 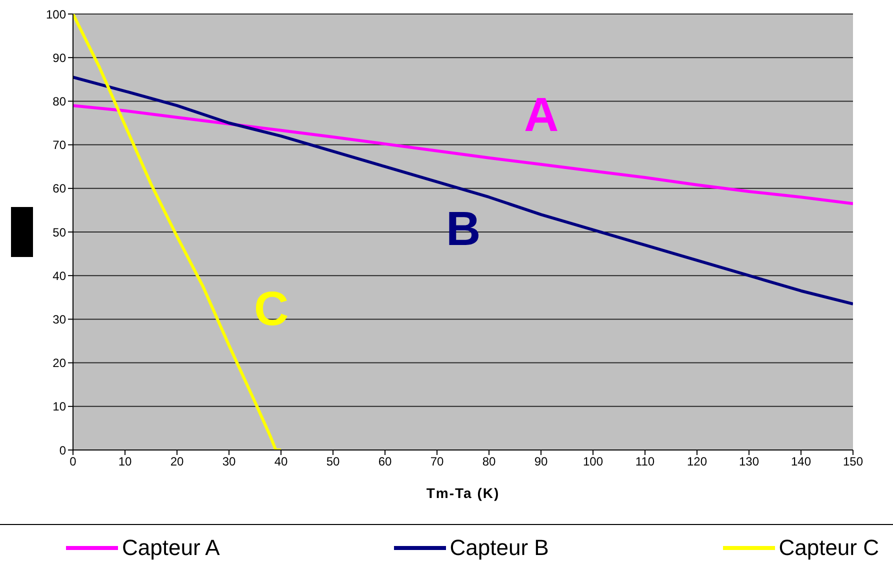 I want to click on x-tick-label: 50, so click(x=333, y=461).